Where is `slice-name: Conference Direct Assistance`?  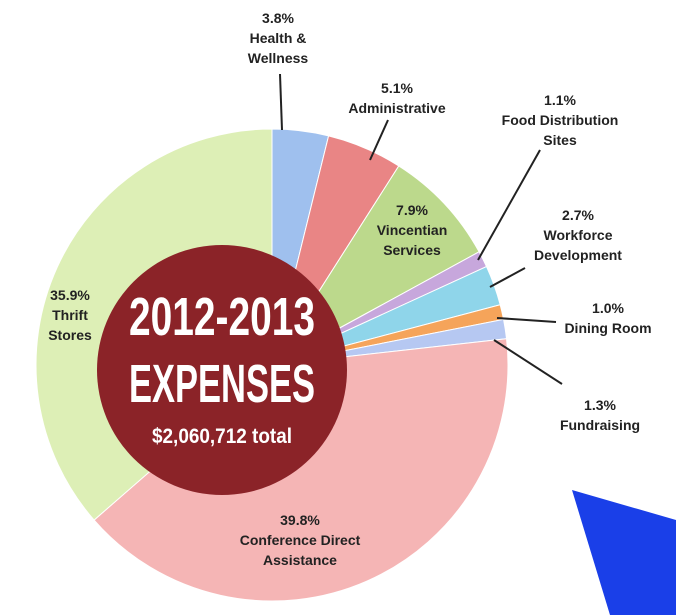
slice-name: Conference Direct Assistance is located at coordinates (300, 550).